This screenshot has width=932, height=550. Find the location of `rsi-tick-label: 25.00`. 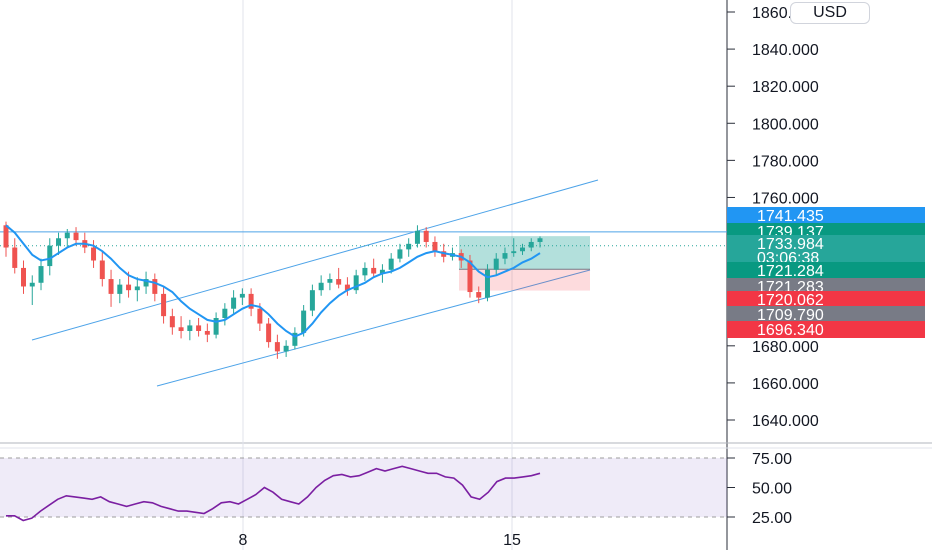

rsi-tick-label: 25.00 is located at coordinates (772, 518).